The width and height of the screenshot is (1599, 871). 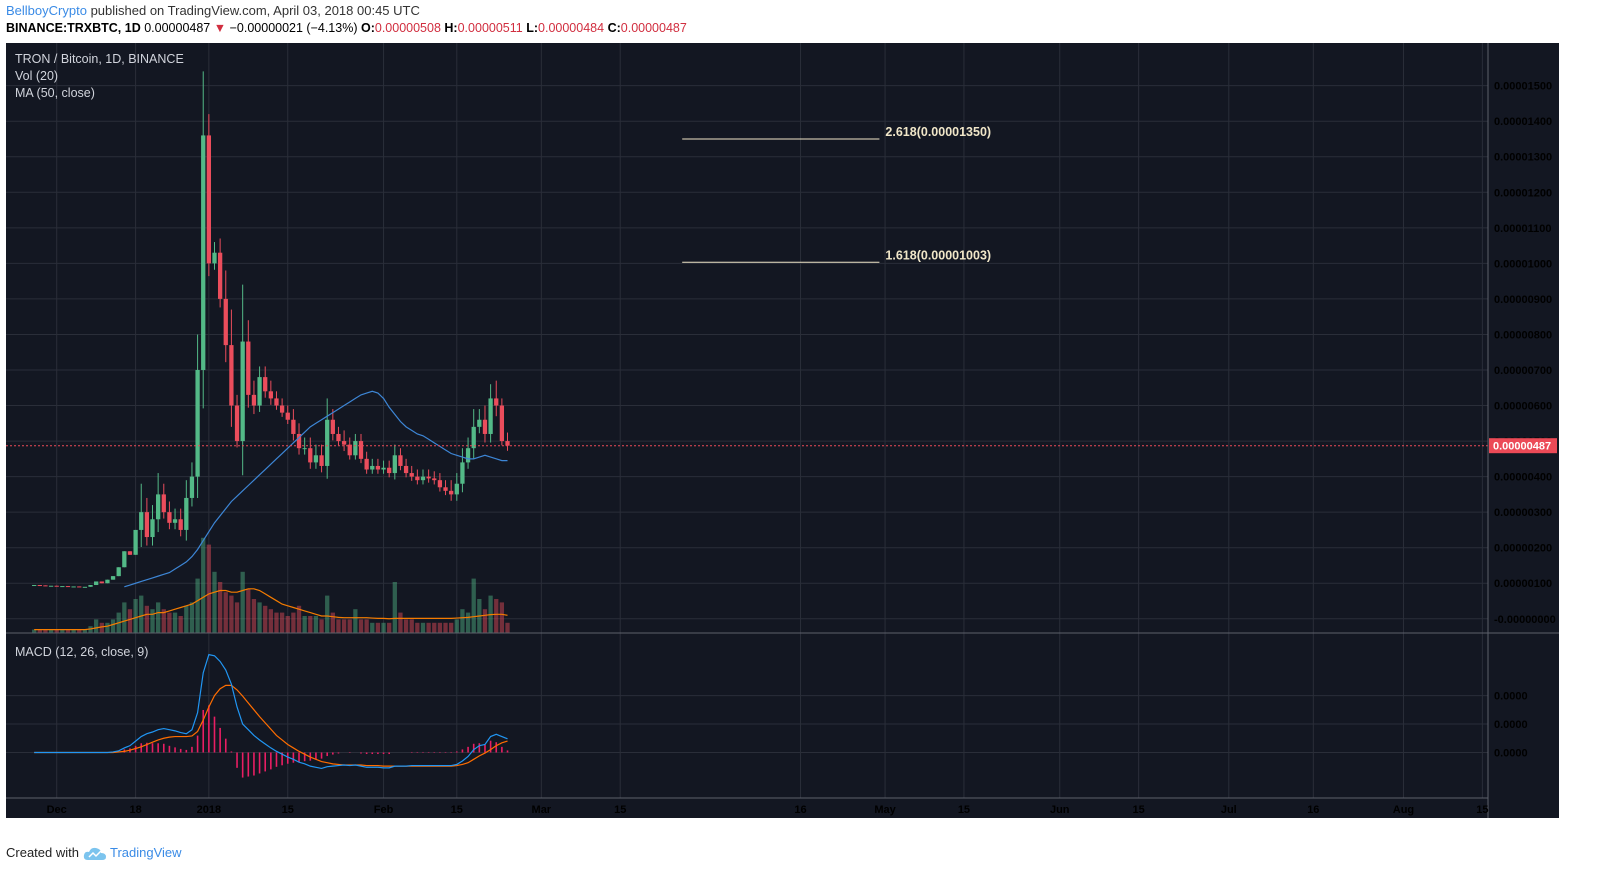 What do you see at coordinates (271, 585) in the screenshot?
I see `volume-bars` at bounding box center [271, 585].